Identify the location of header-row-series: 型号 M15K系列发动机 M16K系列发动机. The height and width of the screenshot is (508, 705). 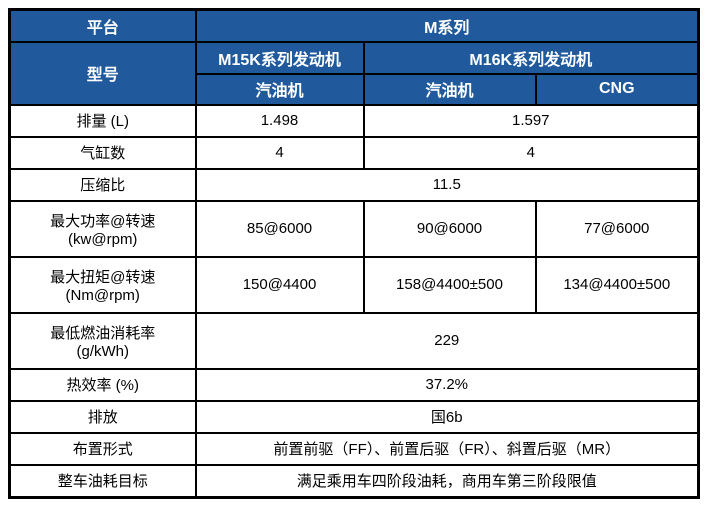
(354, 73).